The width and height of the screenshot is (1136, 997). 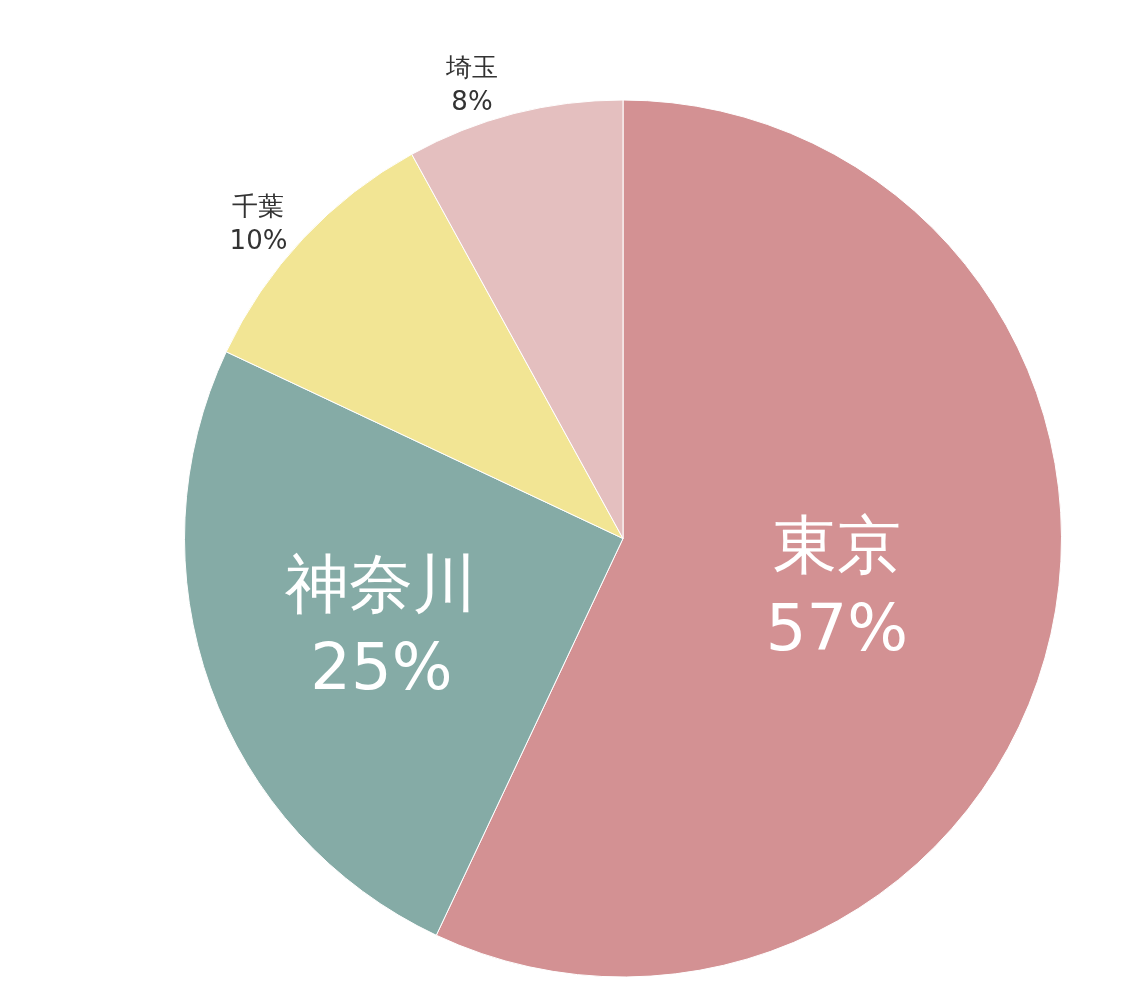 What do you see at coordinates (472, 100) in the screenshot?
I see `data-label: 8%` at bounding box center [472, 100].